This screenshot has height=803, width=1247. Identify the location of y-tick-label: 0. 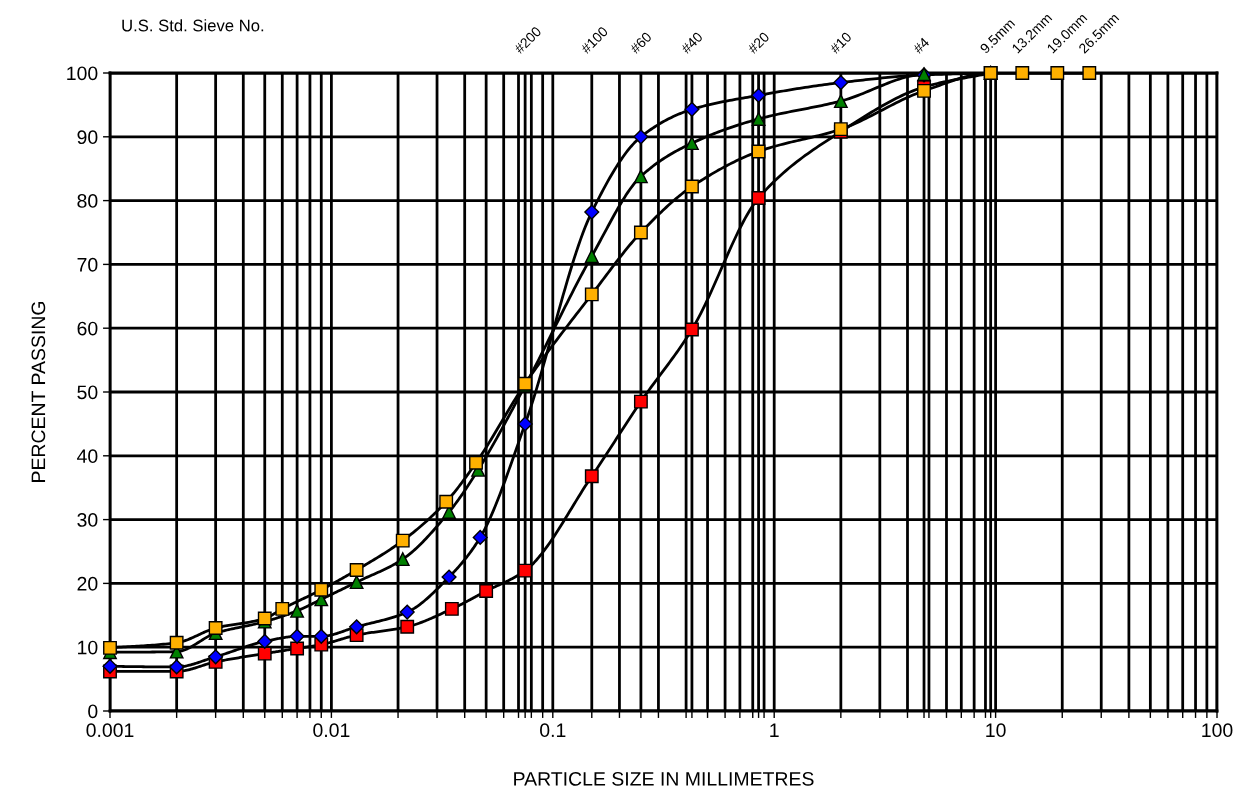
(93, 711).